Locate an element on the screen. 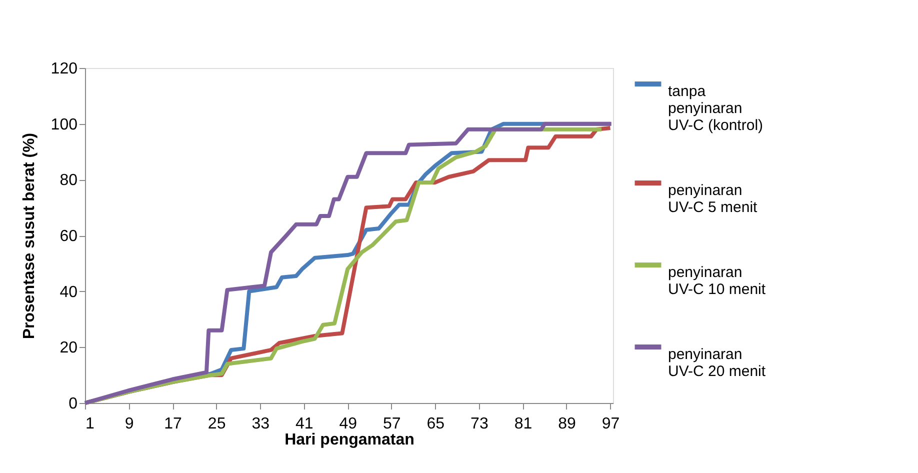 This screenshot has width=918, height=473. x-tick-label: 9 is located at coordinates (129, 424).